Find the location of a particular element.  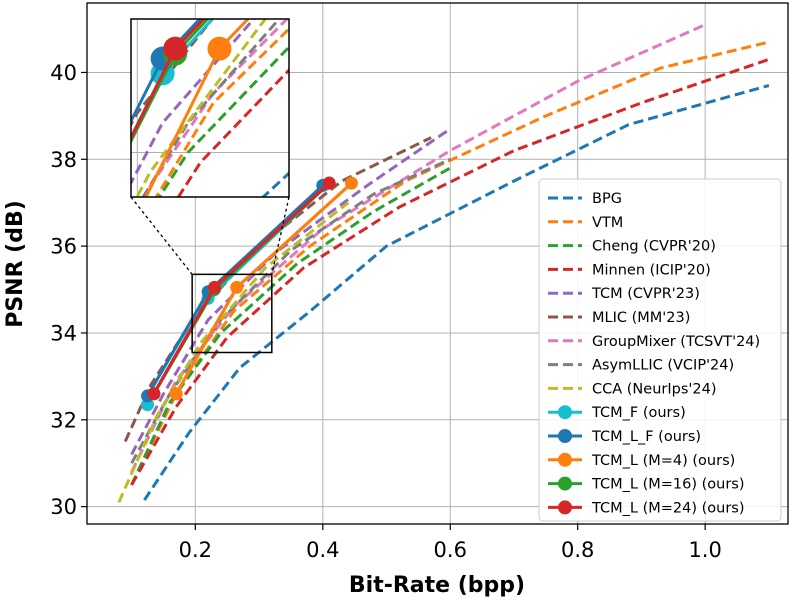

zoom-region-box is located at coordinates (232, 313).